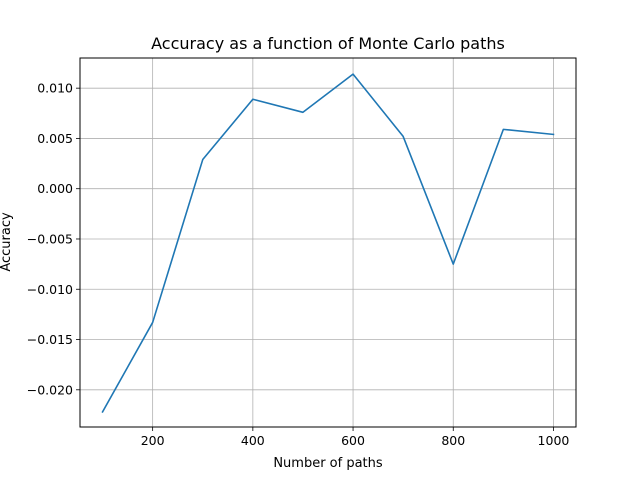  I want to click on y-tick-label: 0.005, so click(55, 138).